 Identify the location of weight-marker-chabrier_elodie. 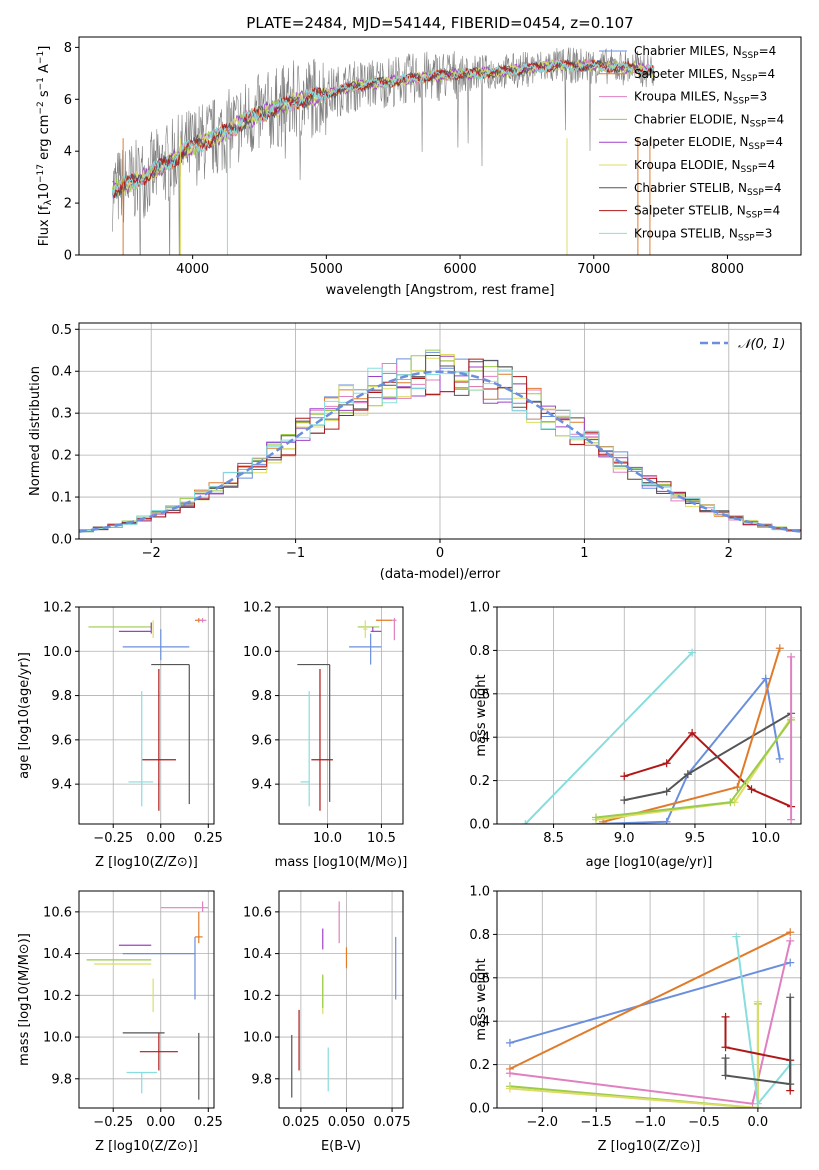
(595, 817).